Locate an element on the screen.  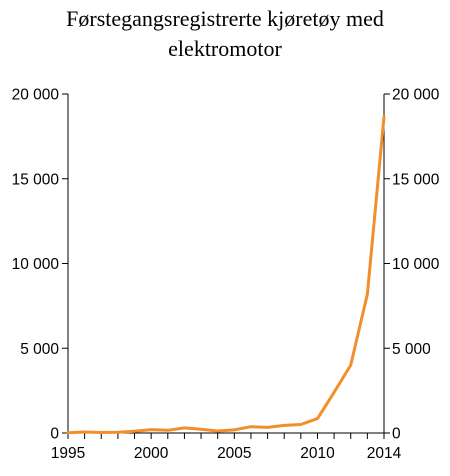
chart-title-line-1: Førstegangsregistrerte kjøretøy med is located at coordinates (225, 18).